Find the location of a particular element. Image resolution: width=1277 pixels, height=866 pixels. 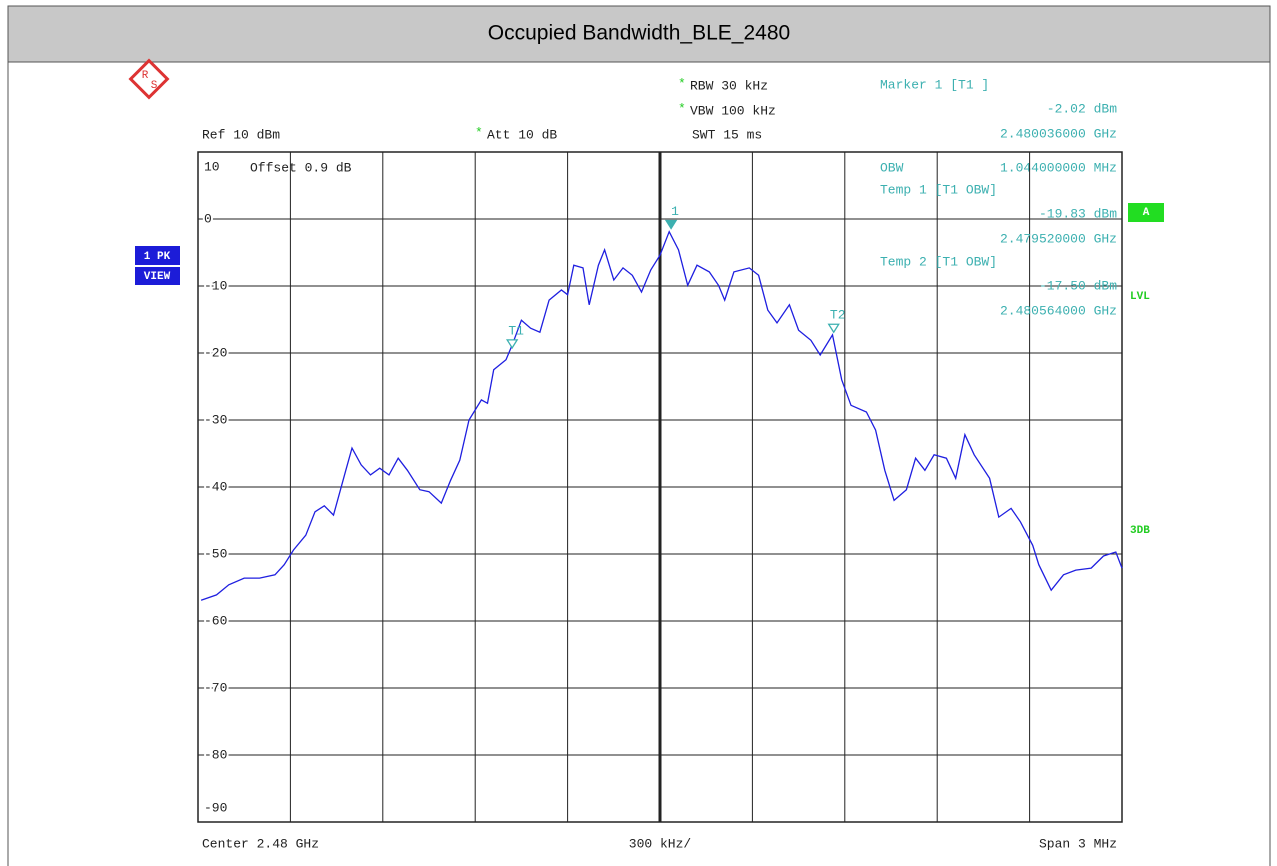

logo-letter: S is located at coordinates (154, 86).